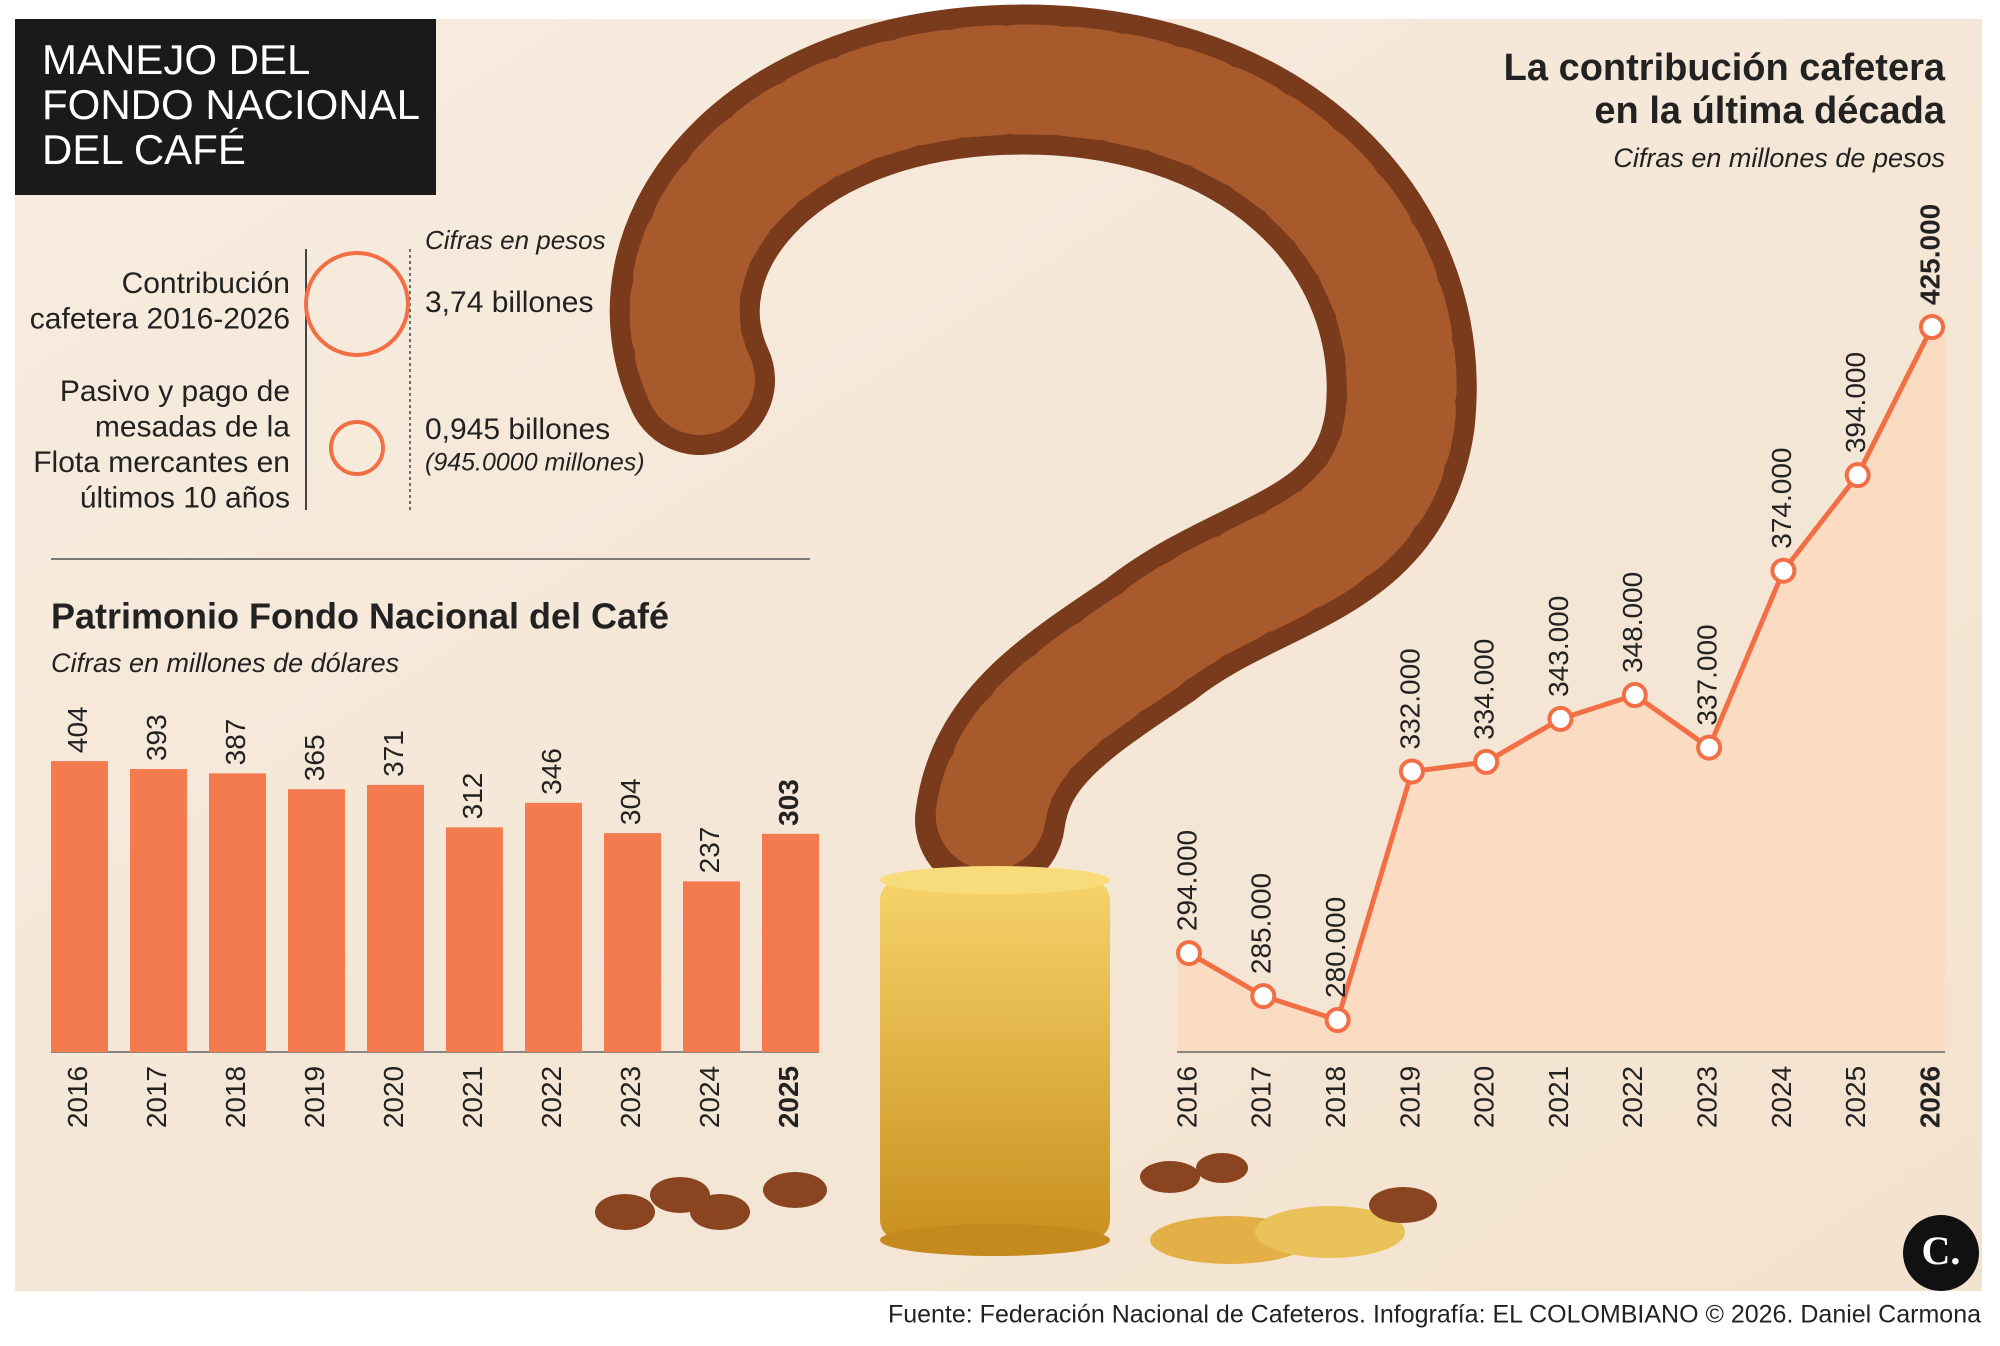 The image size is (2000, 1346). What do you see at coordinates (1261, 923) in the screenshot?
I see `value-label: 285.000` at bounding box center [1261, 923].